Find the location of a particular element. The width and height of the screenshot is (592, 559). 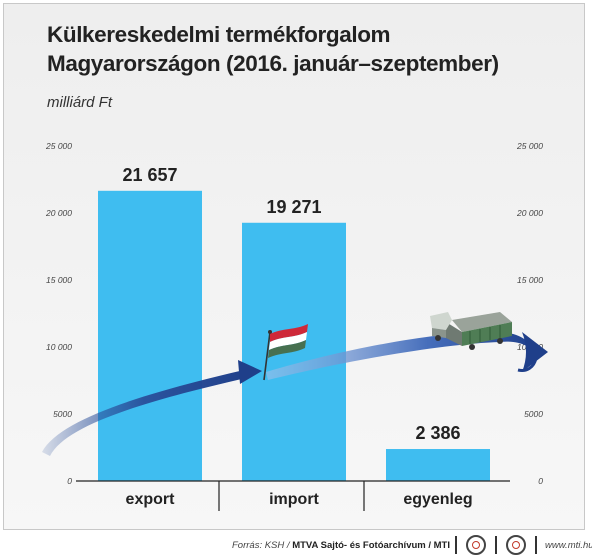

bar-import is located at coordinates (294, 351).